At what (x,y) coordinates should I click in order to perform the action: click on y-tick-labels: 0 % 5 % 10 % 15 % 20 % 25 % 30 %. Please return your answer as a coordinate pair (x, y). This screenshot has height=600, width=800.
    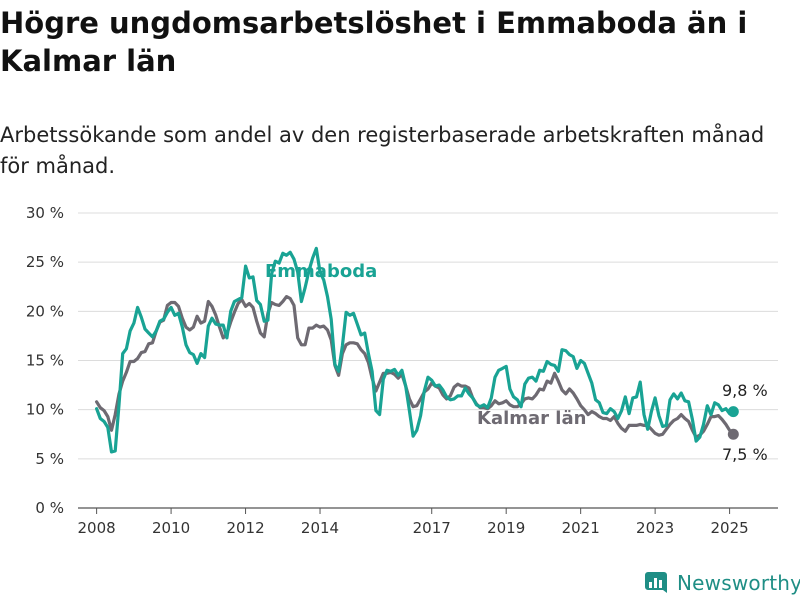
    Looking at the image, I should click on (45, 360).